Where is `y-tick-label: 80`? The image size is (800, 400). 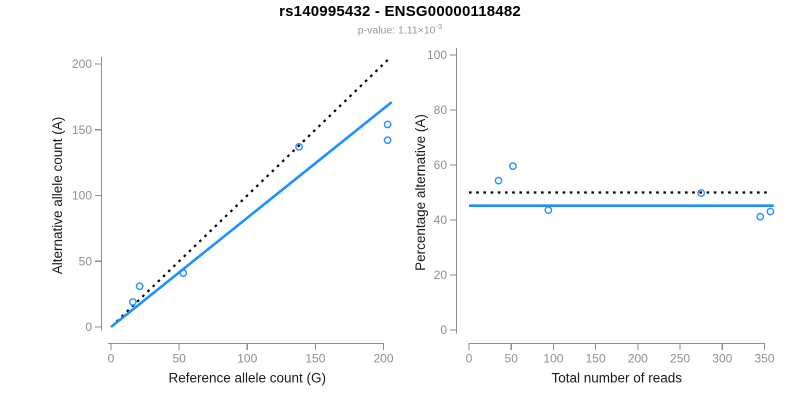
y-tick-label: 80 is located at coordinates (441, 110).